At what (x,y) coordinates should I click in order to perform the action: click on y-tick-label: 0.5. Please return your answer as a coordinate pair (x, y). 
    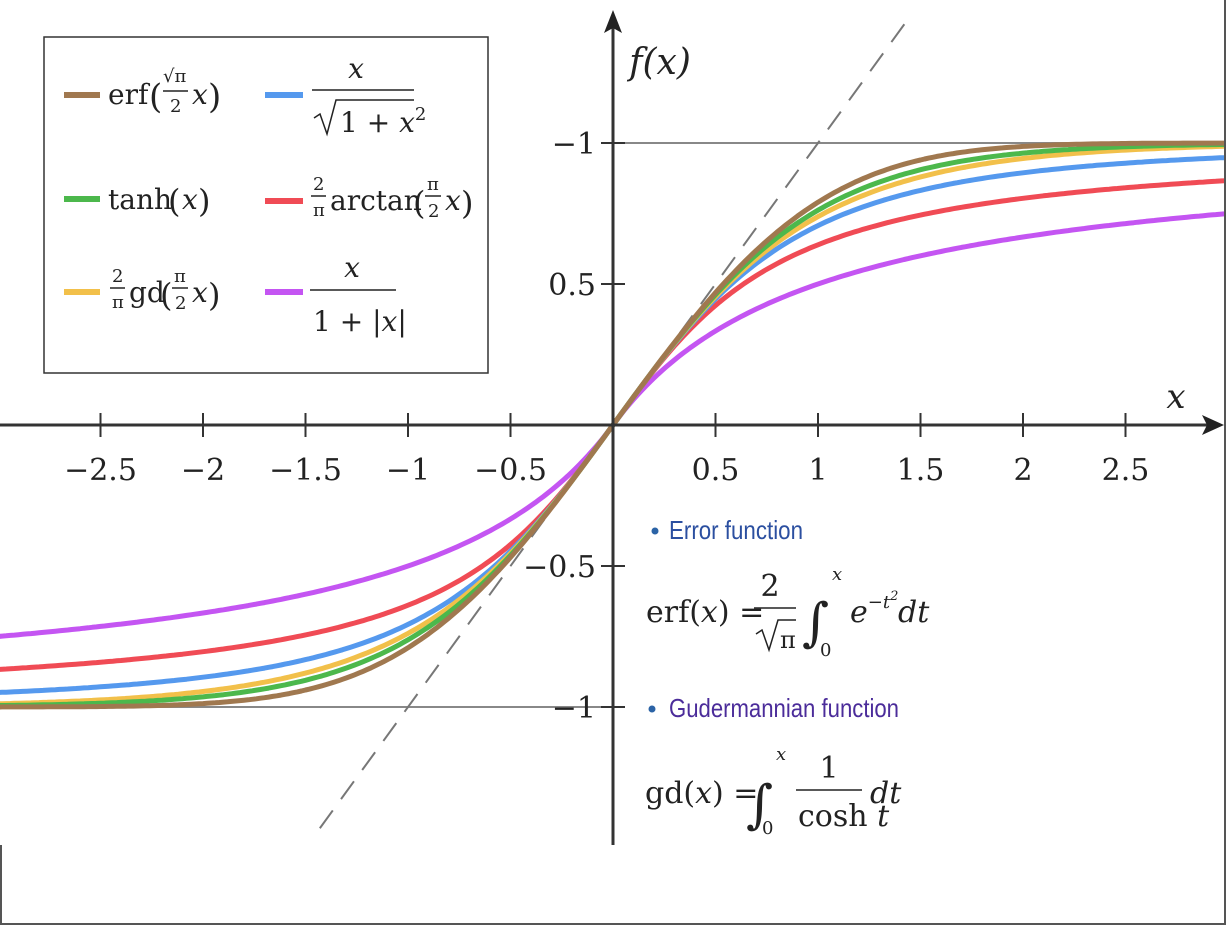
    Looking at the image, I should click on (572, 285).